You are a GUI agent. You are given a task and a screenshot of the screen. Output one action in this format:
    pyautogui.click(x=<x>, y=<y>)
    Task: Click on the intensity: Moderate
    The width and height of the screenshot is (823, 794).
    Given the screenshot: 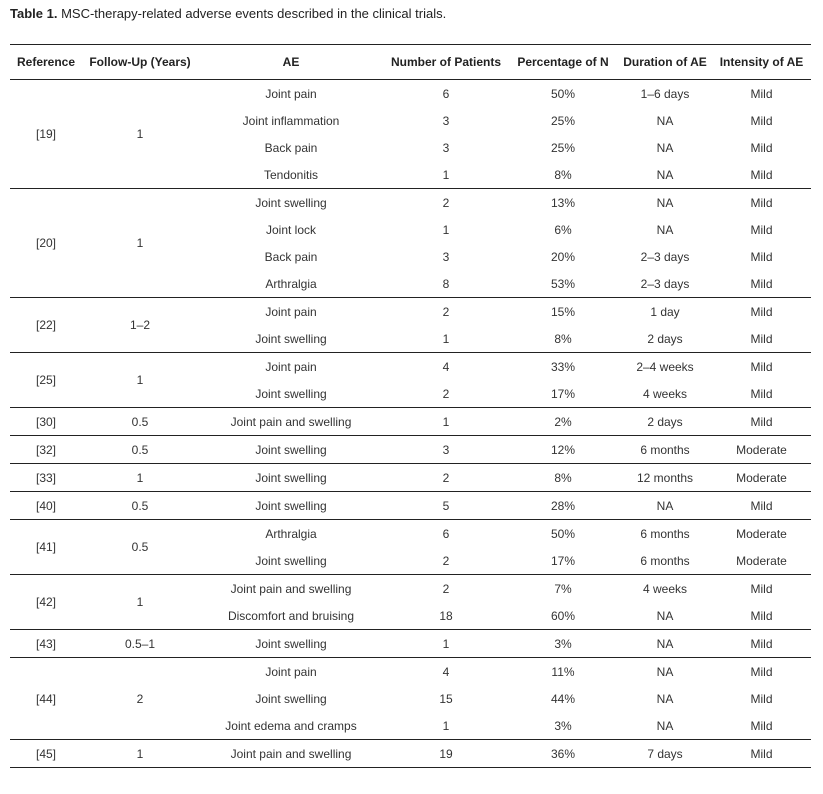 What is the action you would take?
    pyautogui.click(x=761, y=560)
    